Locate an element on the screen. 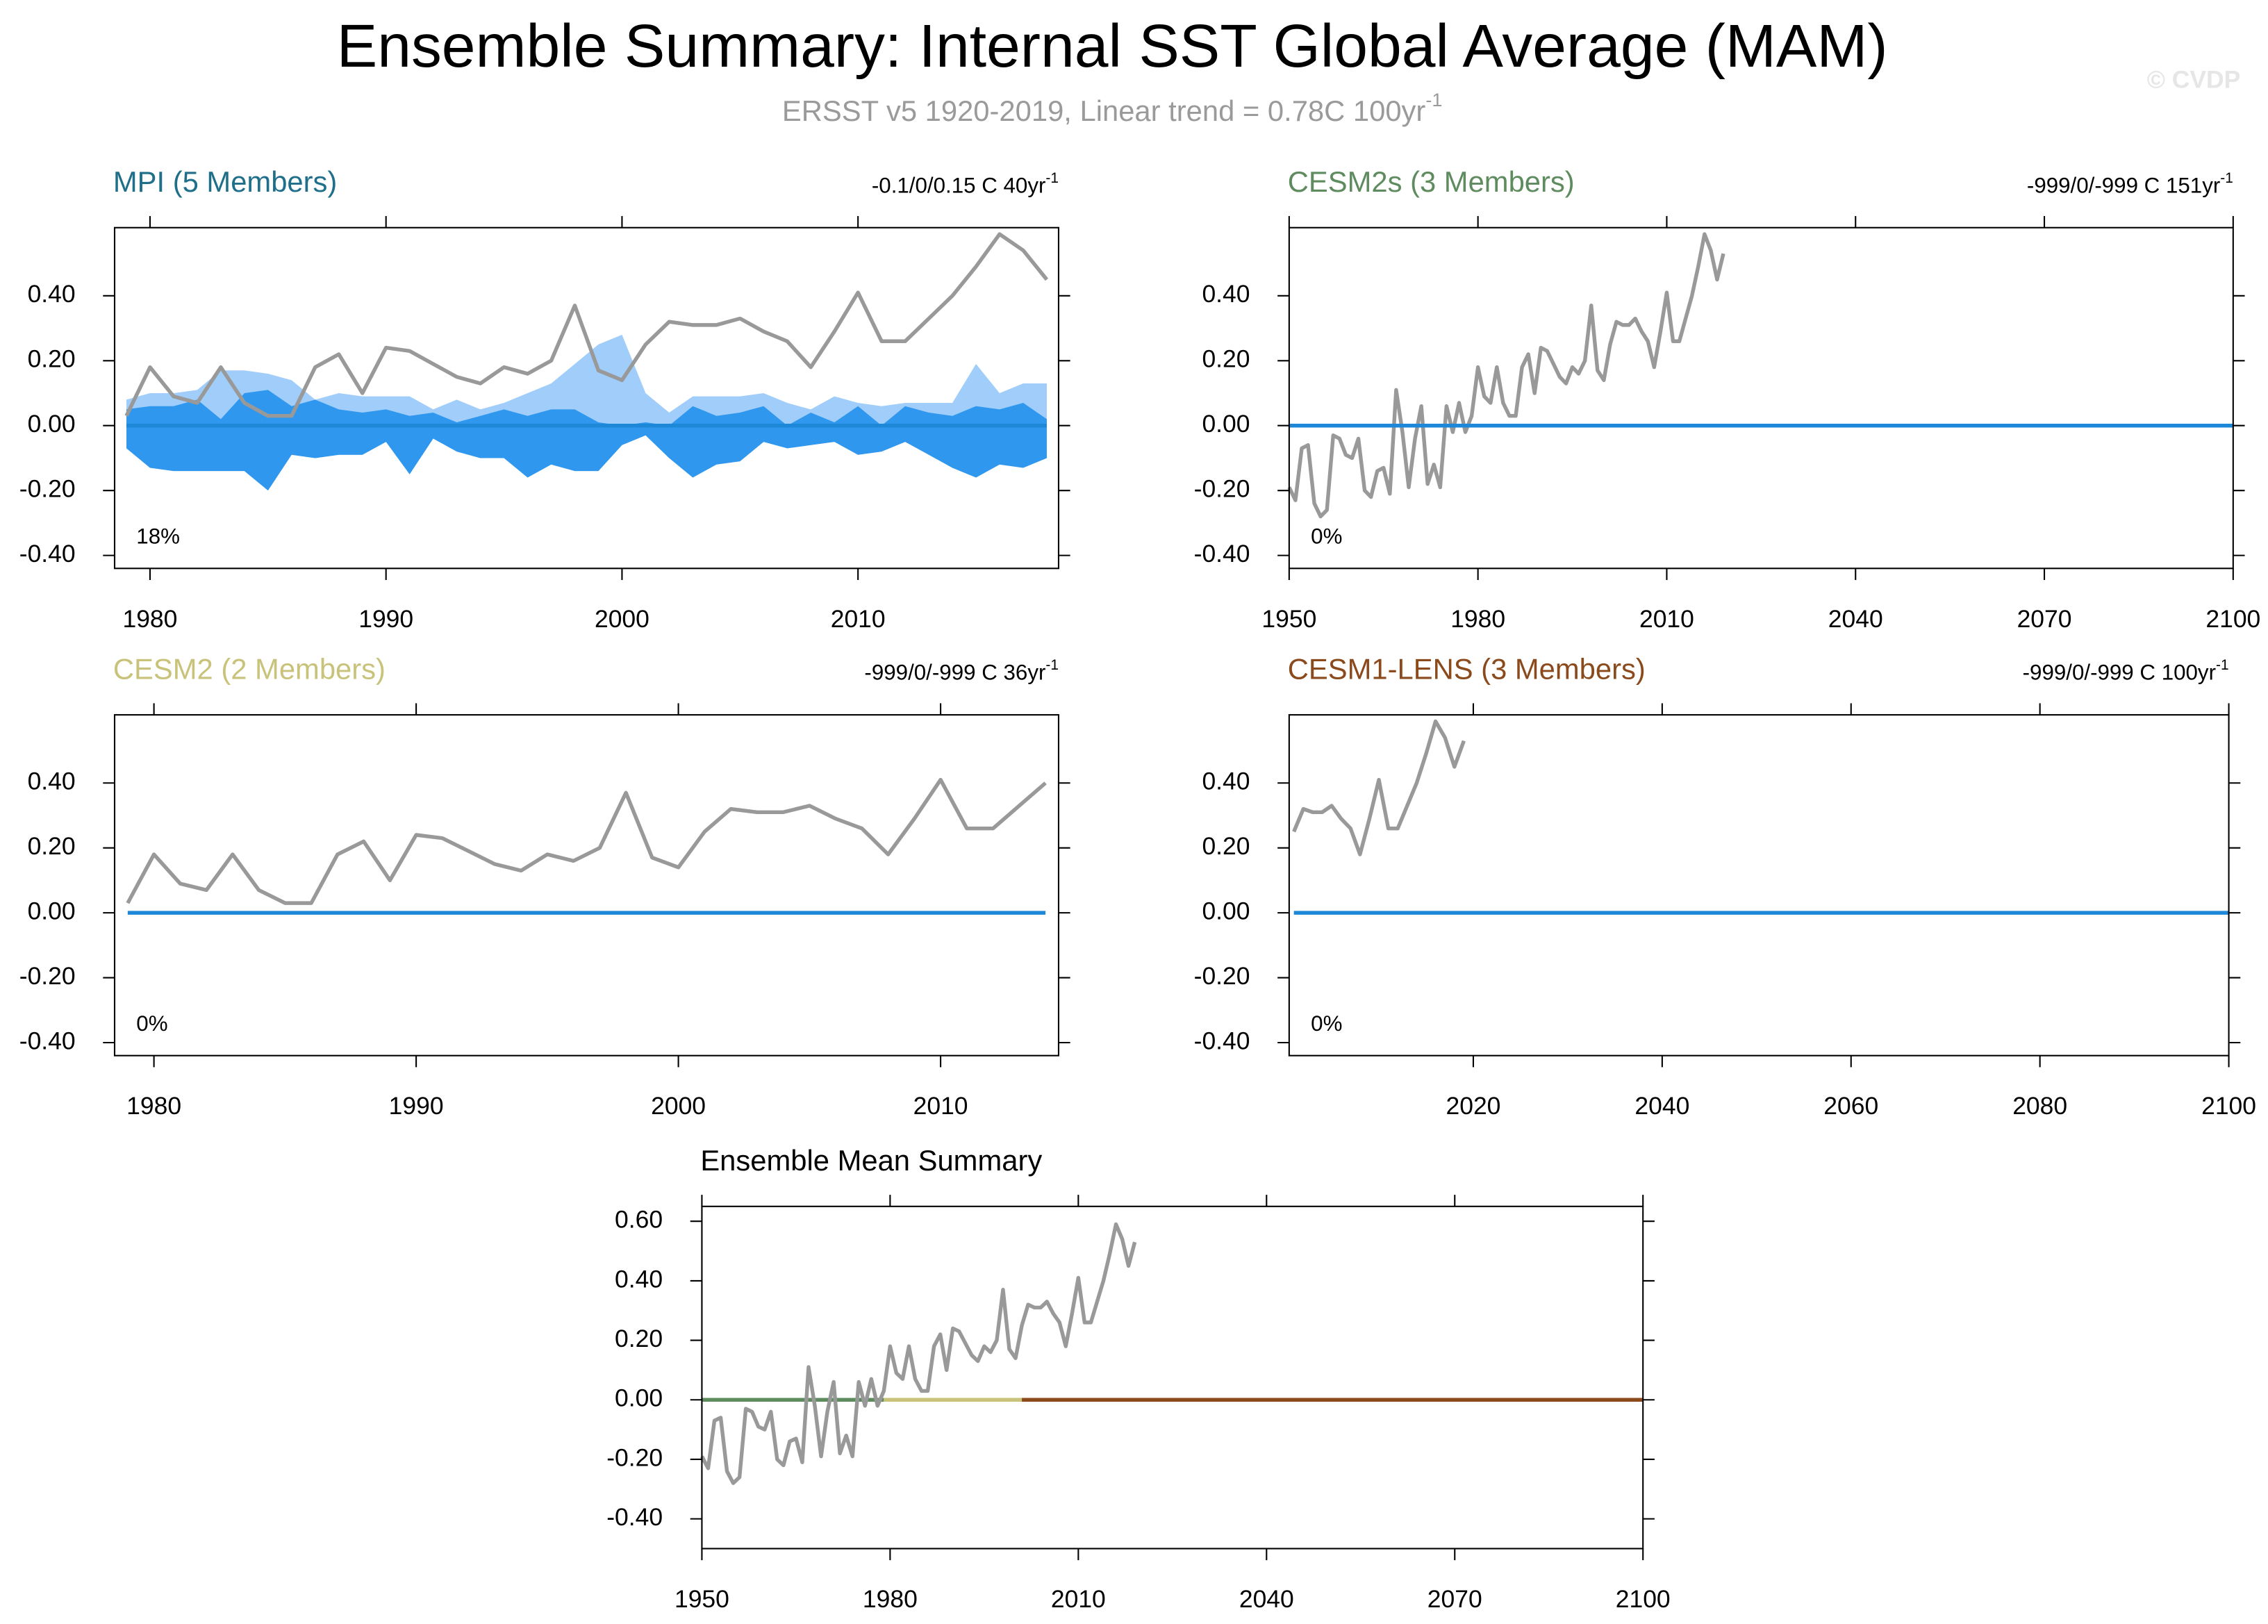 The height and width of the screenshot is (1624, 2268). spread-band is located at coordinates (586, 441).